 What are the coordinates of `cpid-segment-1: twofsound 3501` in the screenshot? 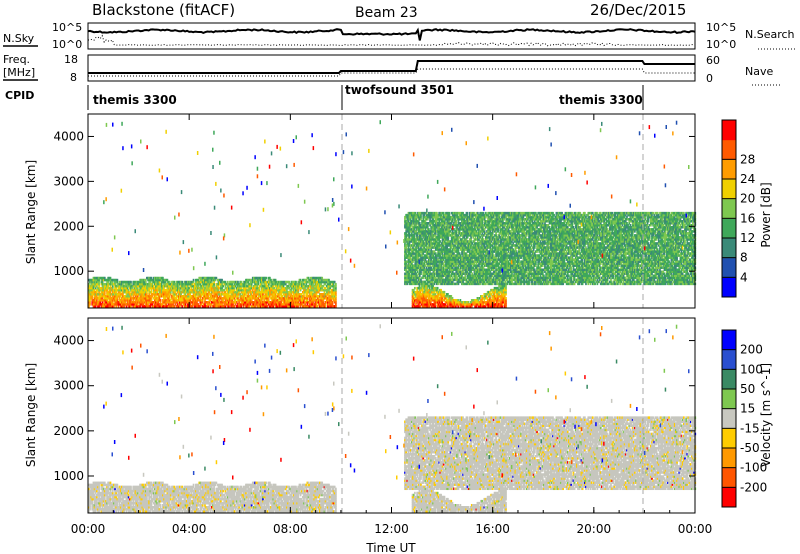 It's located at (399, 90).